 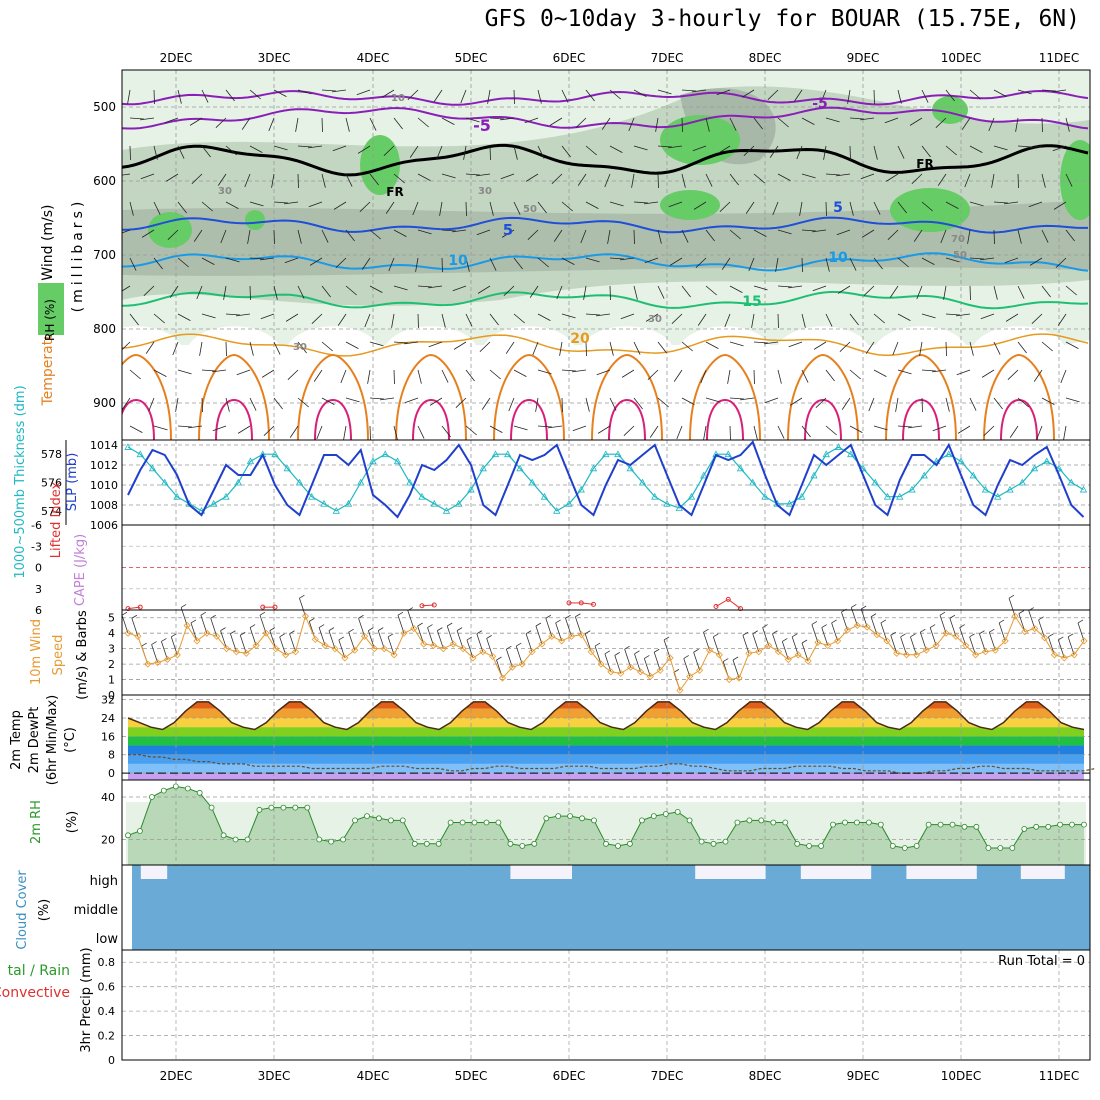 What do you see at coordinates (78, 255) in the screenshot?
I see `ylabel-millibars: (millibars)` at bounding box center [78, 255].